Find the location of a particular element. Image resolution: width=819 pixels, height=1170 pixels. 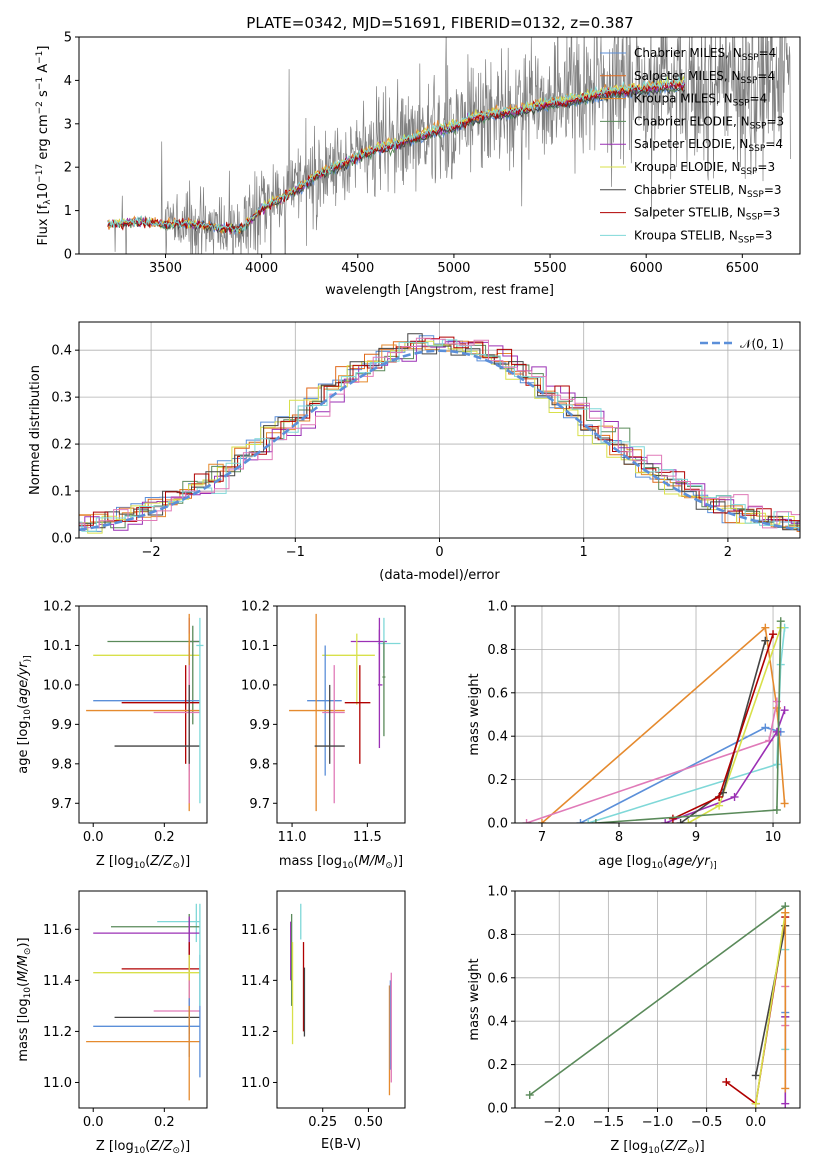

residuals-histogram is located at coordinates (439, 435).